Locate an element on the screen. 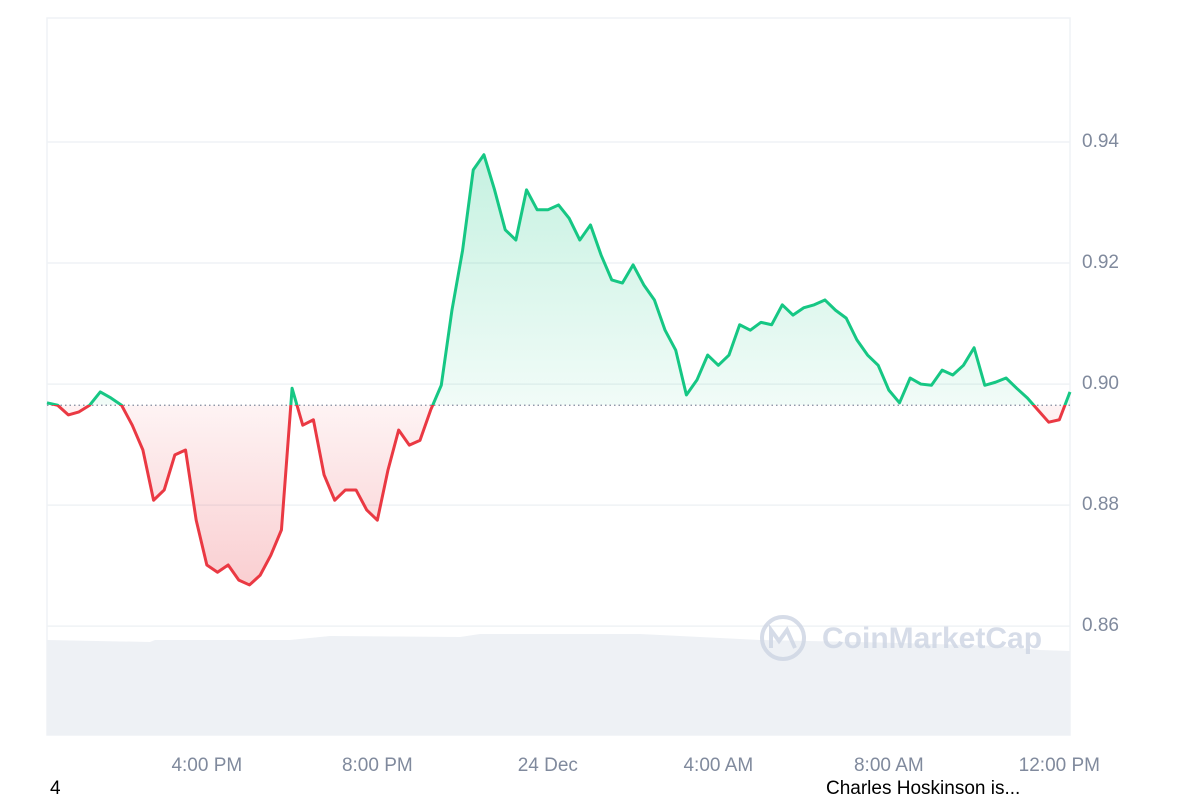 This screenshot has height=800, width=1200. x-tick-label: 8:00 PM is located at coordinates (377, 765).